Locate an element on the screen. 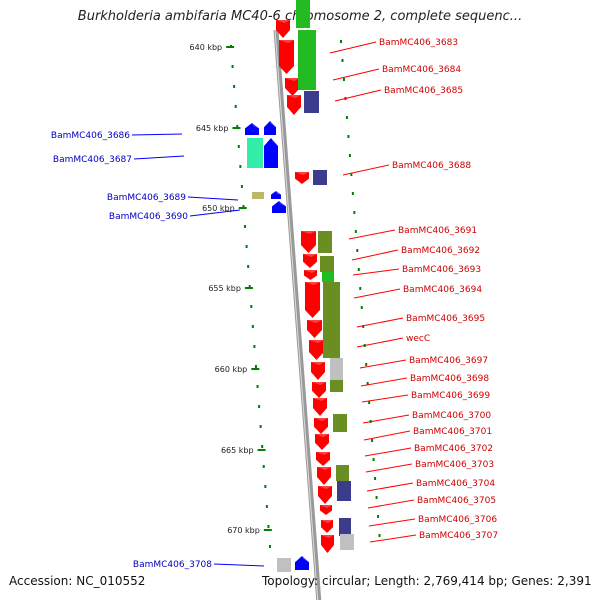  scale-label: 670 kbp is located at coordinates (243, 530).